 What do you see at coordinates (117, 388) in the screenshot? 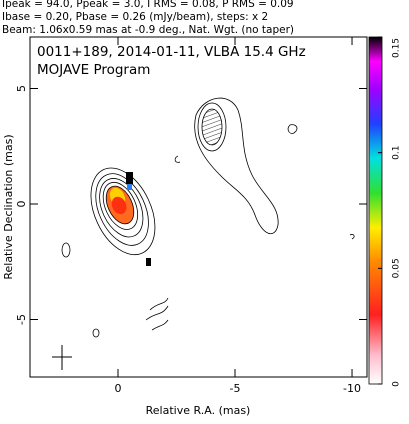
I see `x-tick-label: 0` at bounding box center [117, 388].